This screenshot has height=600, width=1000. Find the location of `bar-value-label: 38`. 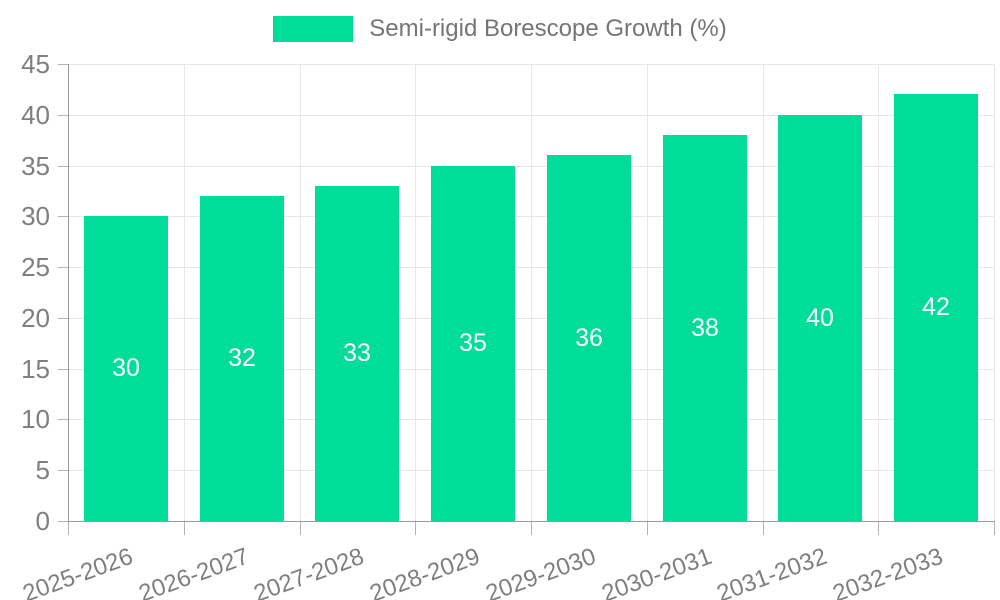

bar-value-label: 38 is located at coordinates (705, 327).